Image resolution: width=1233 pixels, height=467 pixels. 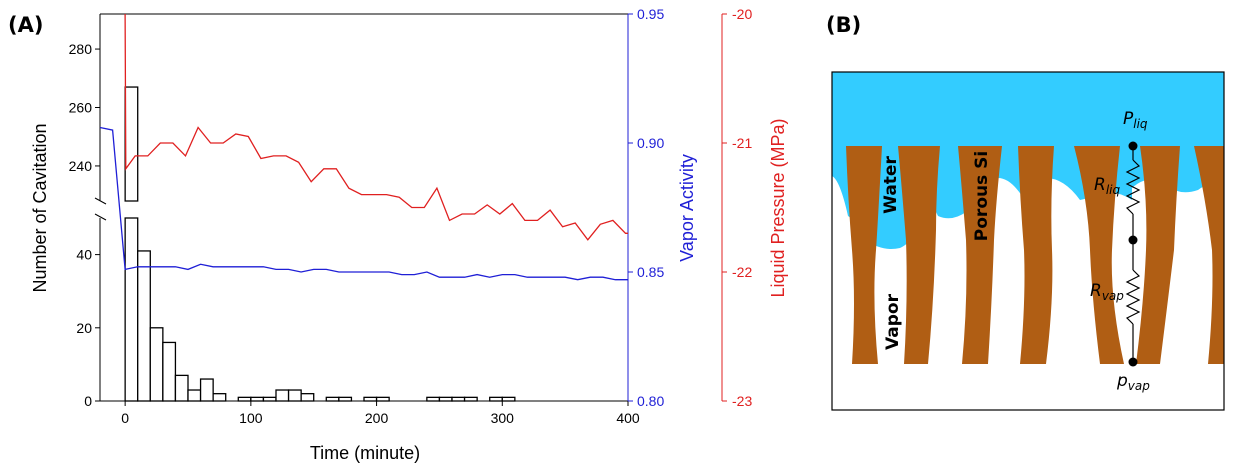 I want to click on r-liq-label: Rliq, so click(x=1107, y=186).